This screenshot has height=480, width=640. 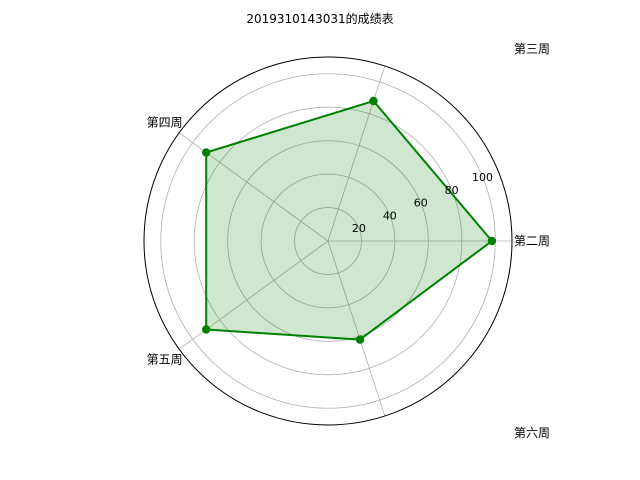 I want to click on radial-tick-label: 40, so click(x=390, y=215).